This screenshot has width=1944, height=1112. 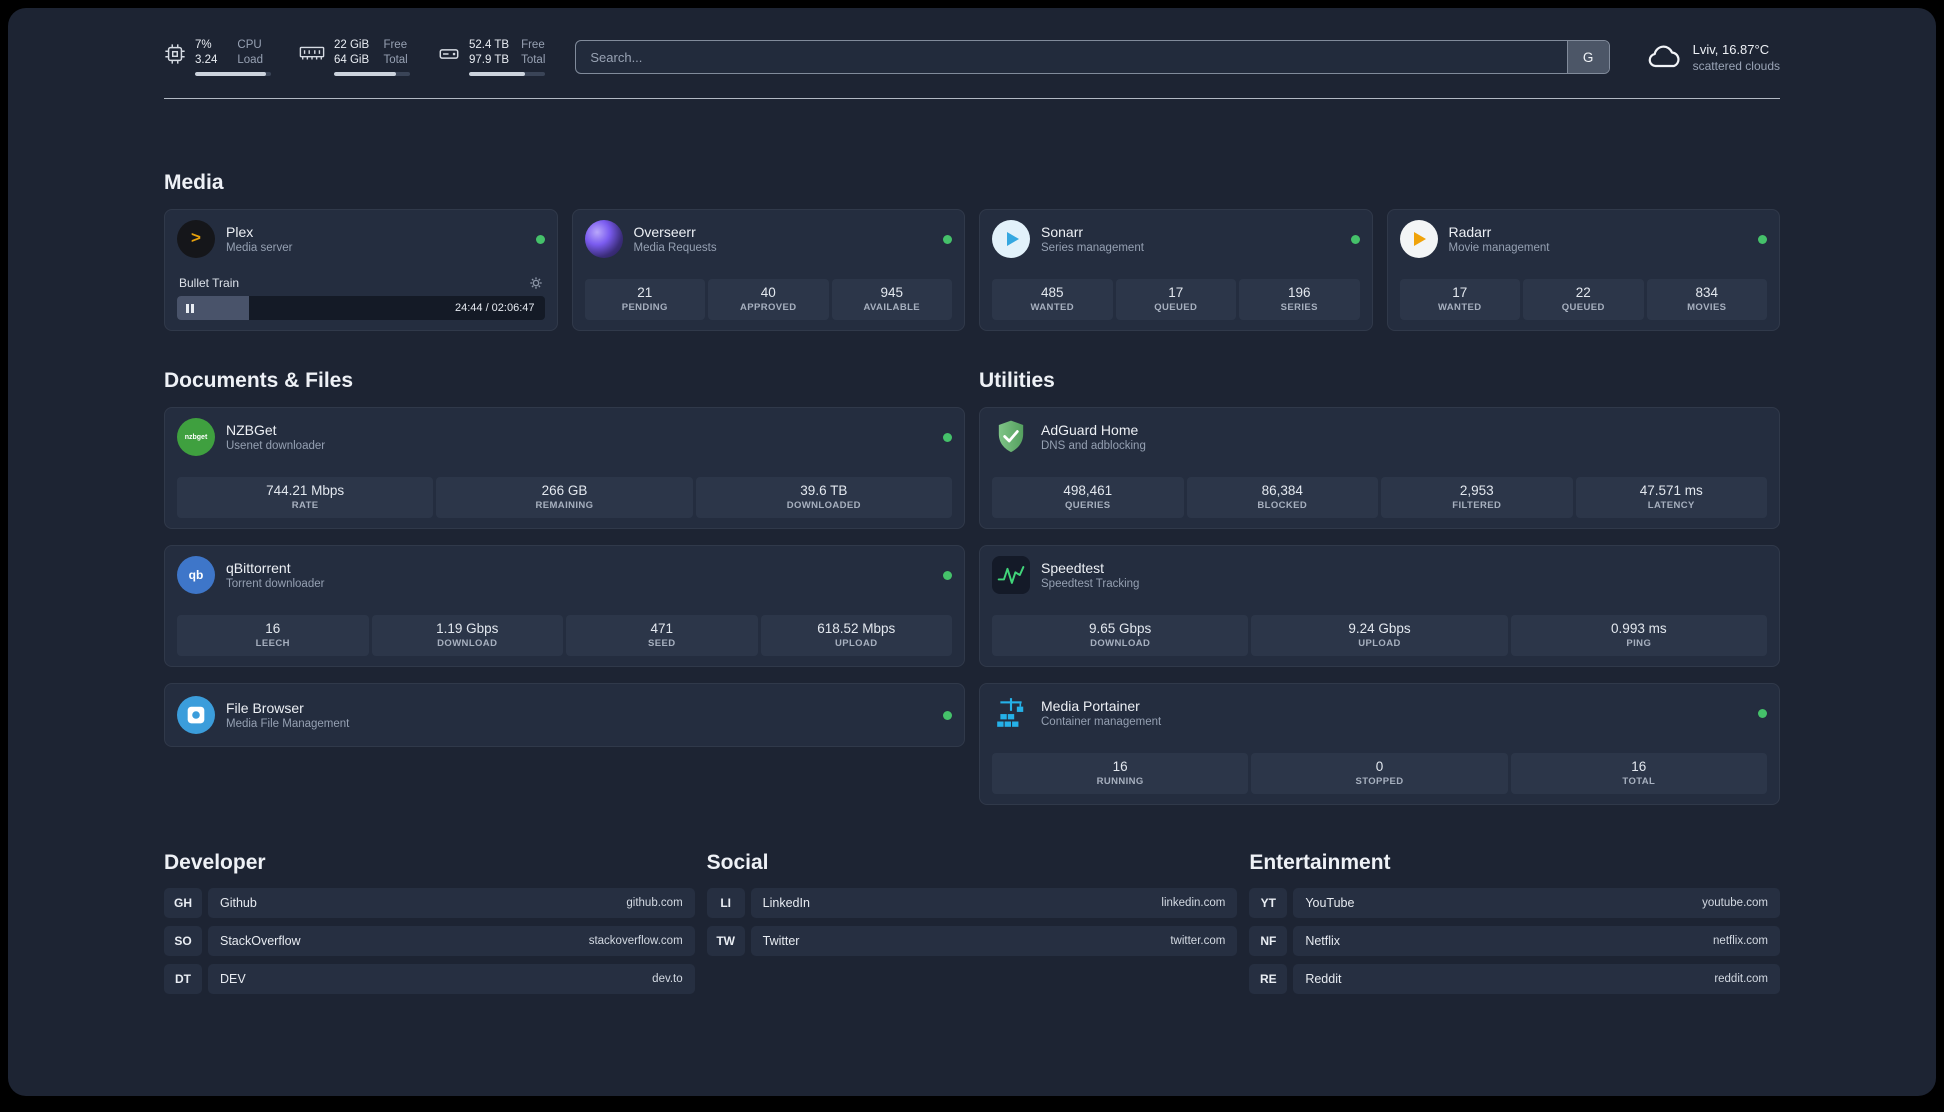 What do you see at coordinates (972, 941) in the screenshot?
I see `bookmark-twitter: TW Twitter twitter.com` at bounding box center [972, 941].